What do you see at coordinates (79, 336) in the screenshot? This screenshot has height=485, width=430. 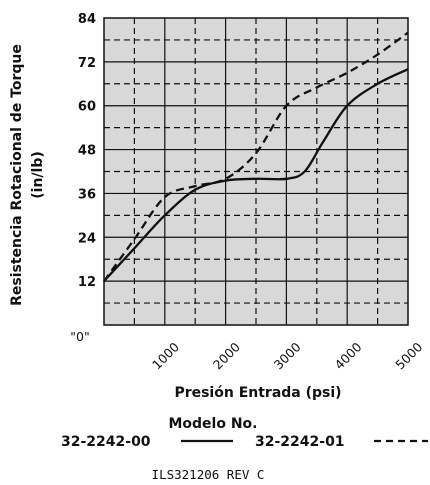 I see `x-tick-label: "0"` at bounding box center [79, 336].